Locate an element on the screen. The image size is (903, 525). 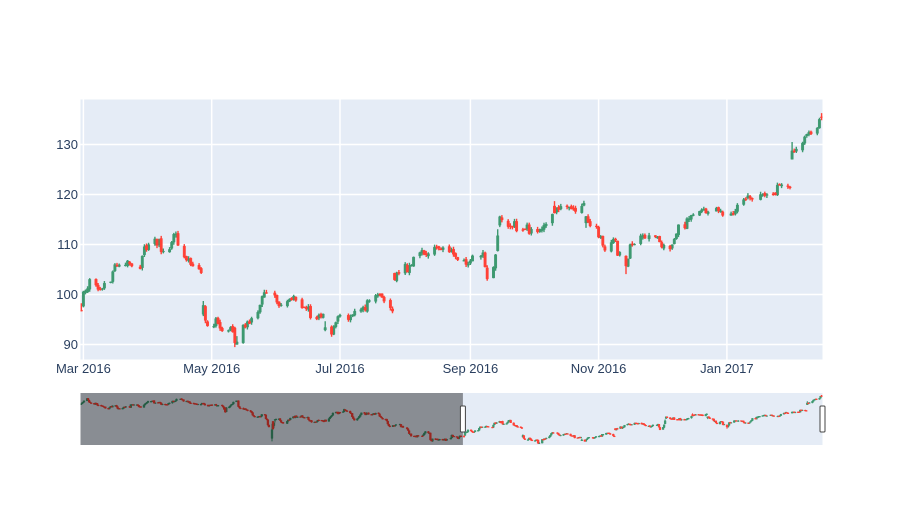
svg-text: 130 is located at coordinates (67, 144).